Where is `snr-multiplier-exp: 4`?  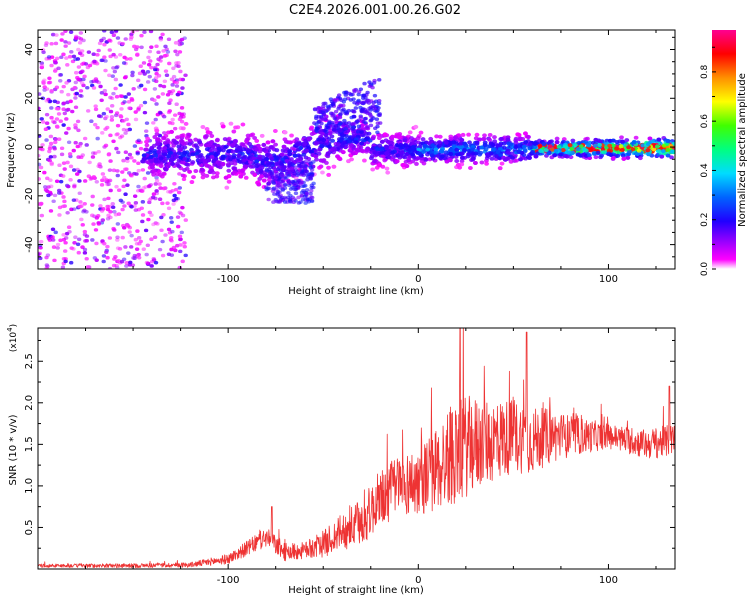
snr-multiplier-exp: 4 is located at coordinates (10, 329).